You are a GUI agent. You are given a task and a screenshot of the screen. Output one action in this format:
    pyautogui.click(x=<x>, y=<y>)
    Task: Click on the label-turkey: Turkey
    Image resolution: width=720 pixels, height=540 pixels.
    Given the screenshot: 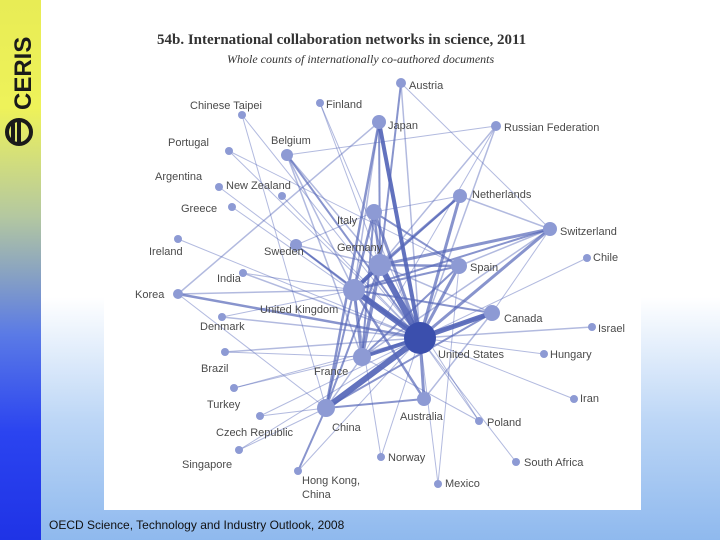 What is the action you would take?
    pyautogui.click(x=224, y=405)
    